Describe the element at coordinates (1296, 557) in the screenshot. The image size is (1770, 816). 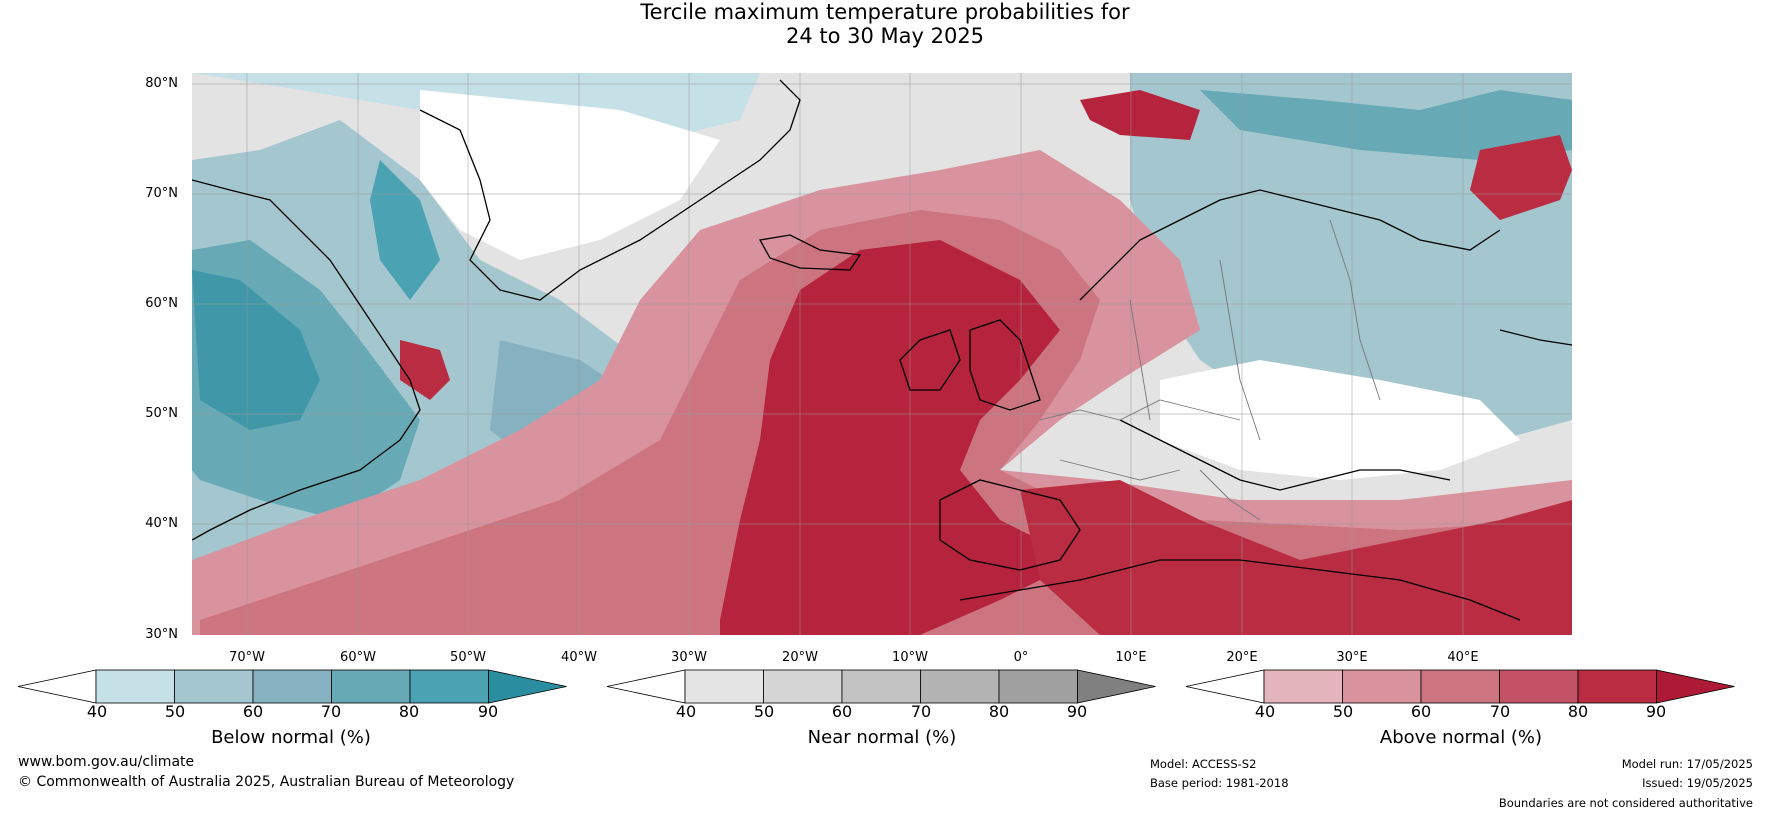
I see `above-normal-region-mediterranean` at that location.